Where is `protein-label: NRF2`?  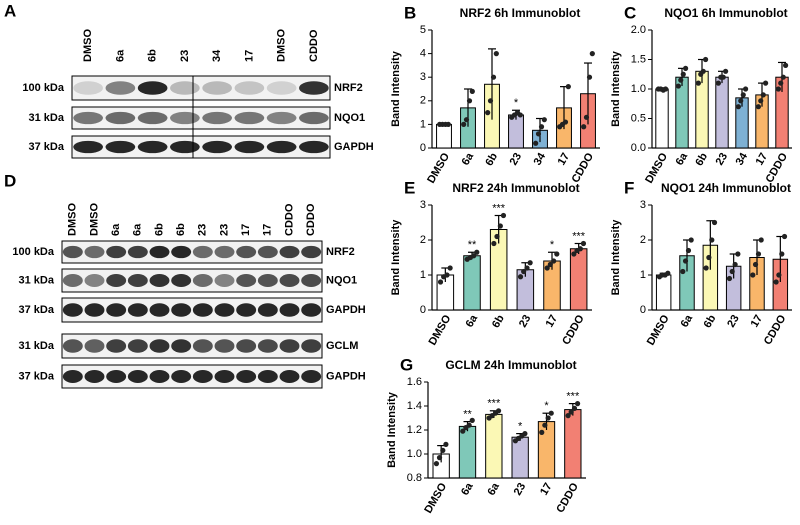
protein-label: NRF2 is located at coordinates (348, 88).